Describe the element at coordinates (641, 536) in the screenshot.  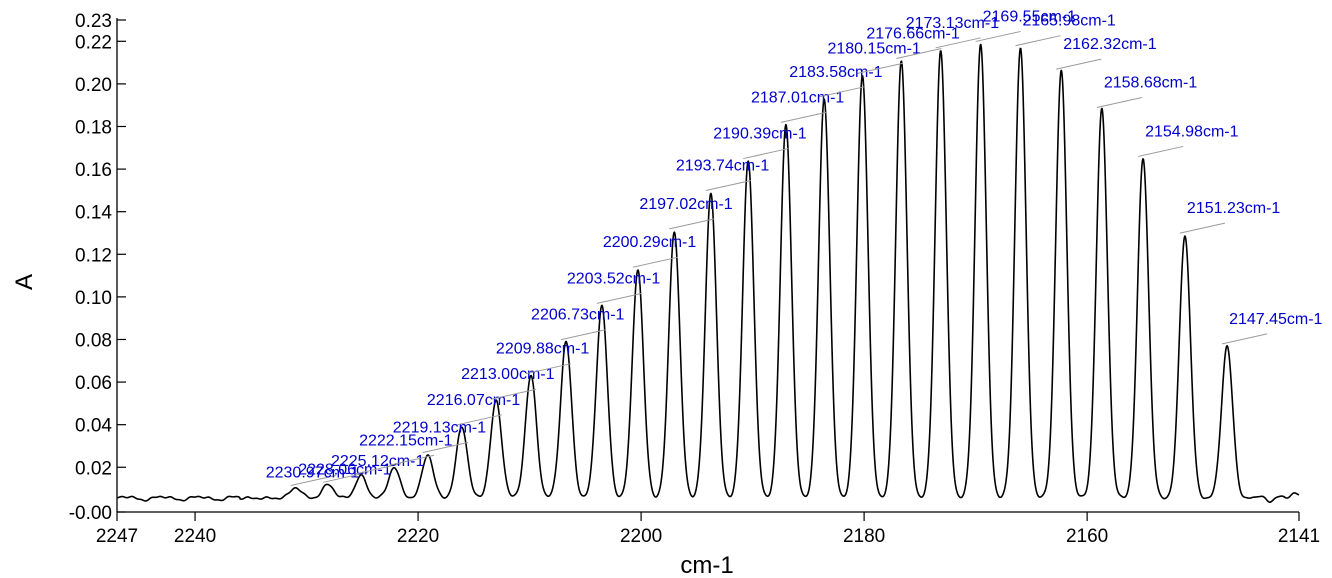
I see `x-tick-label: 2200` at that location.